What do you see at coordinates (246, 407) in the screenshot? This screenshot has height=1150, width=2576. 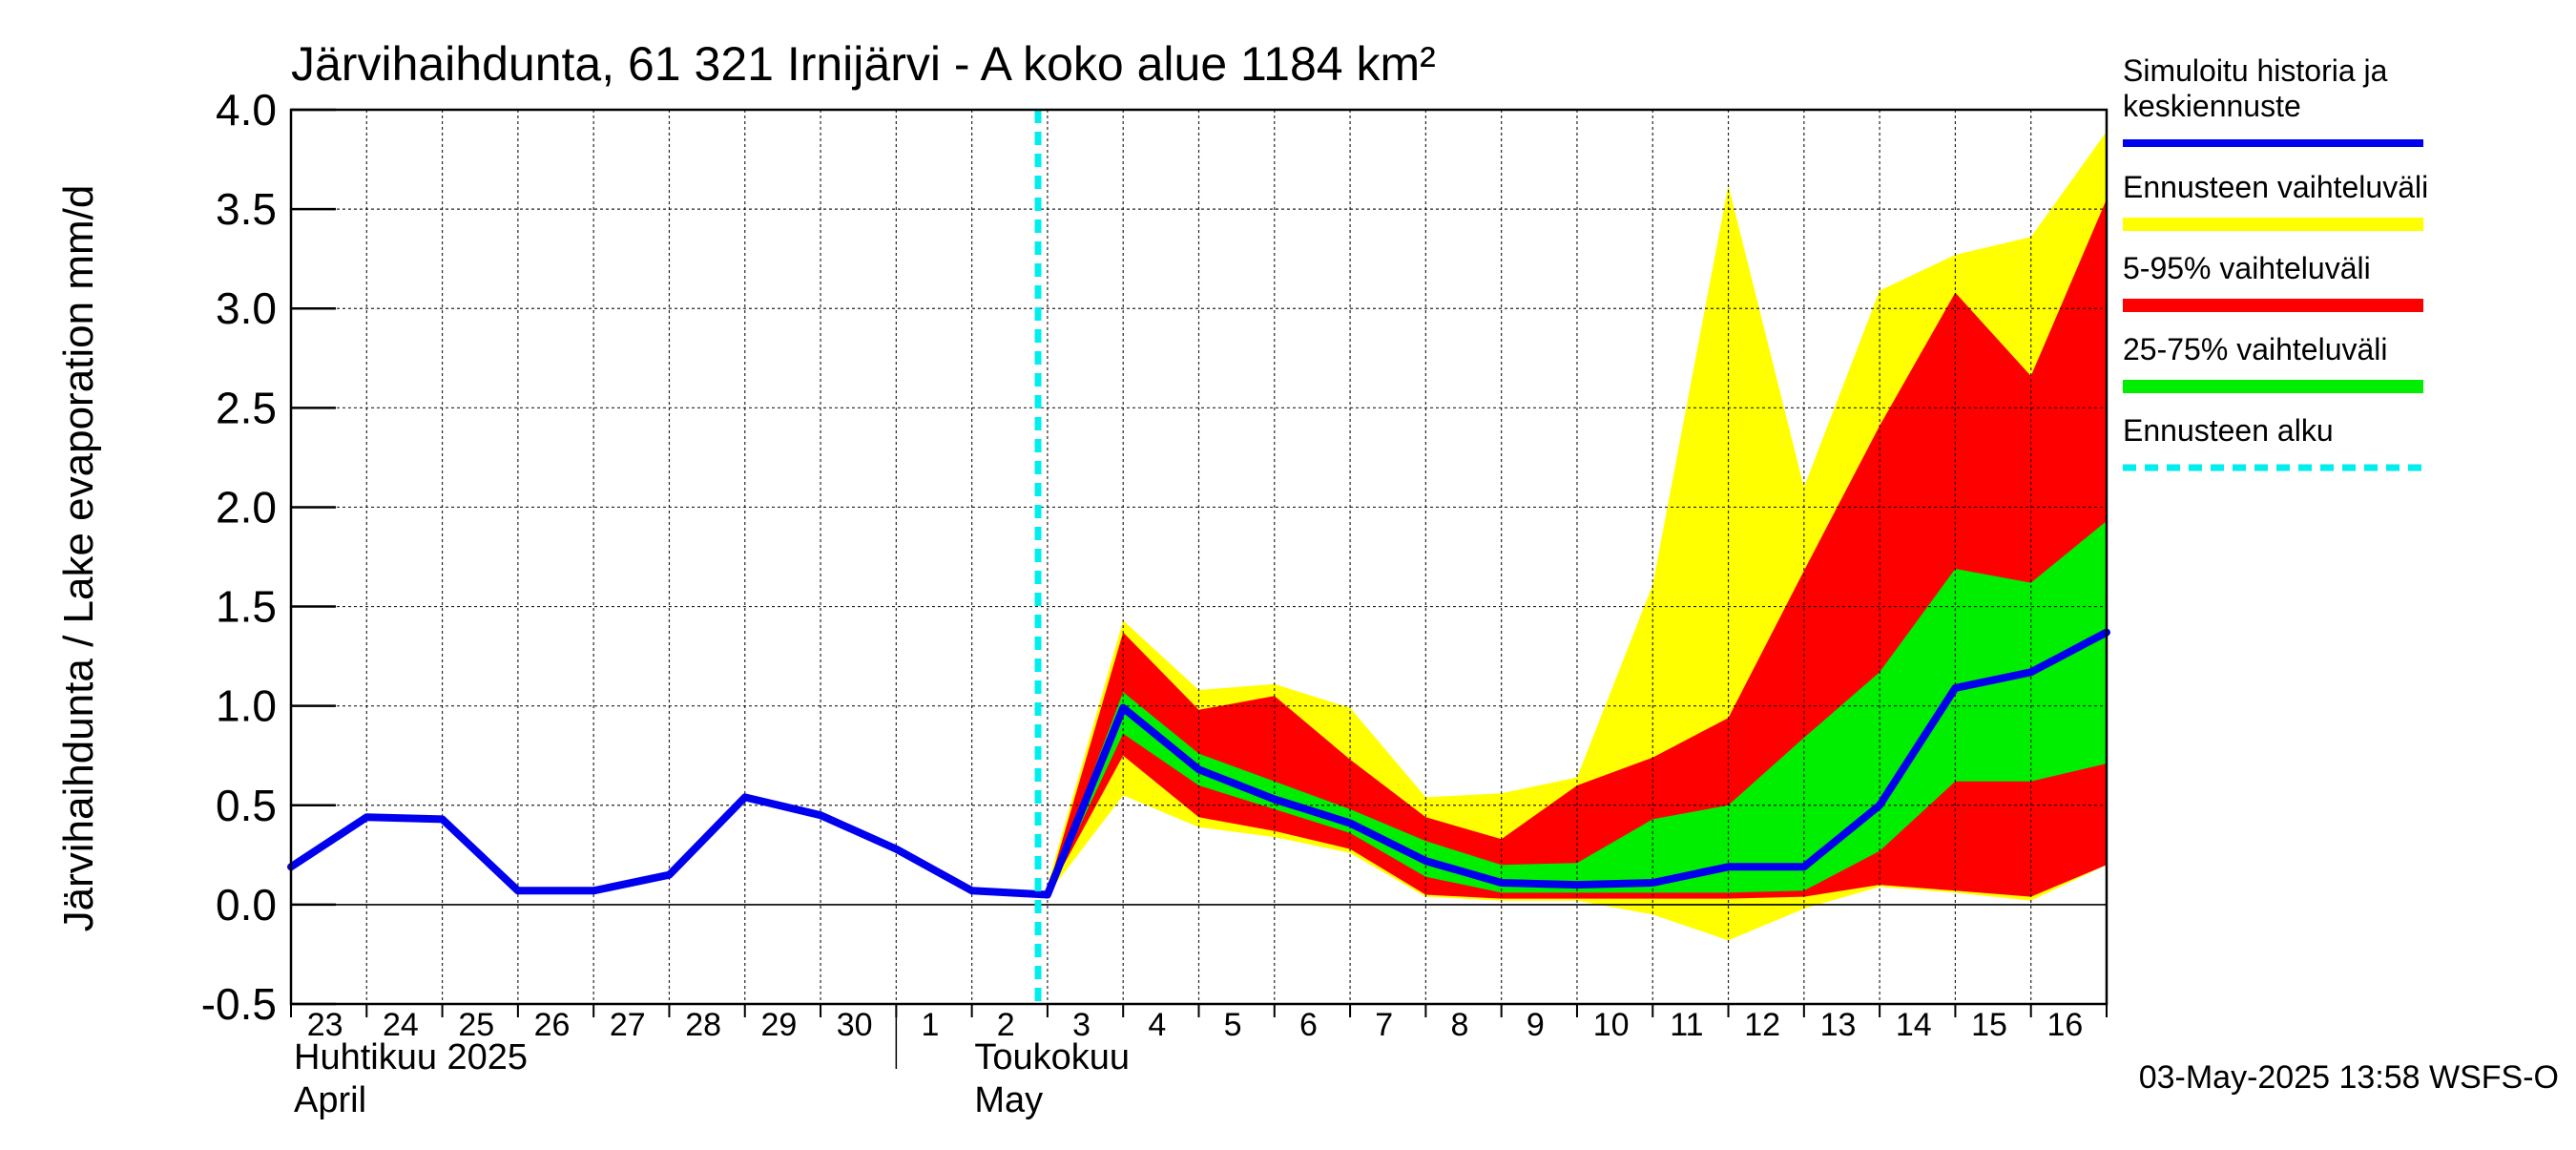 I see `y-tick-label: 2.5` at bounding box center [246, 407].